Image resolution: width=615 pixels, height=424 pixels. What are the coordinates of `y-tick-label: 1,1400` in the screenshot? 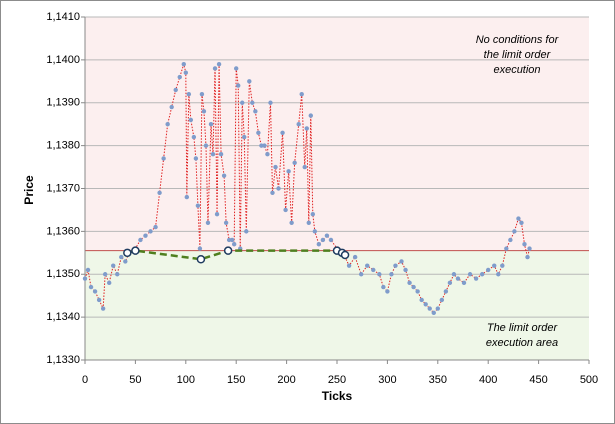 It's located at (63, 60).